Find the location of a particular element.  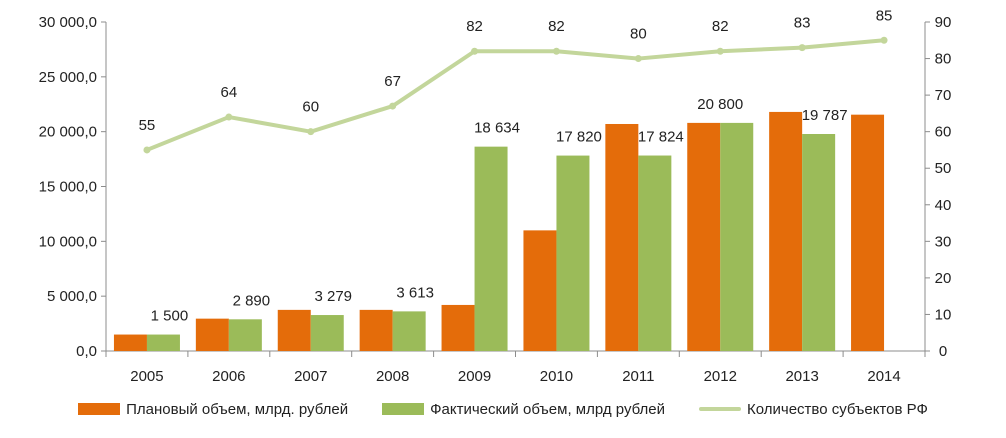

data-label-regions: 60 is located at coordinates (310, 107).